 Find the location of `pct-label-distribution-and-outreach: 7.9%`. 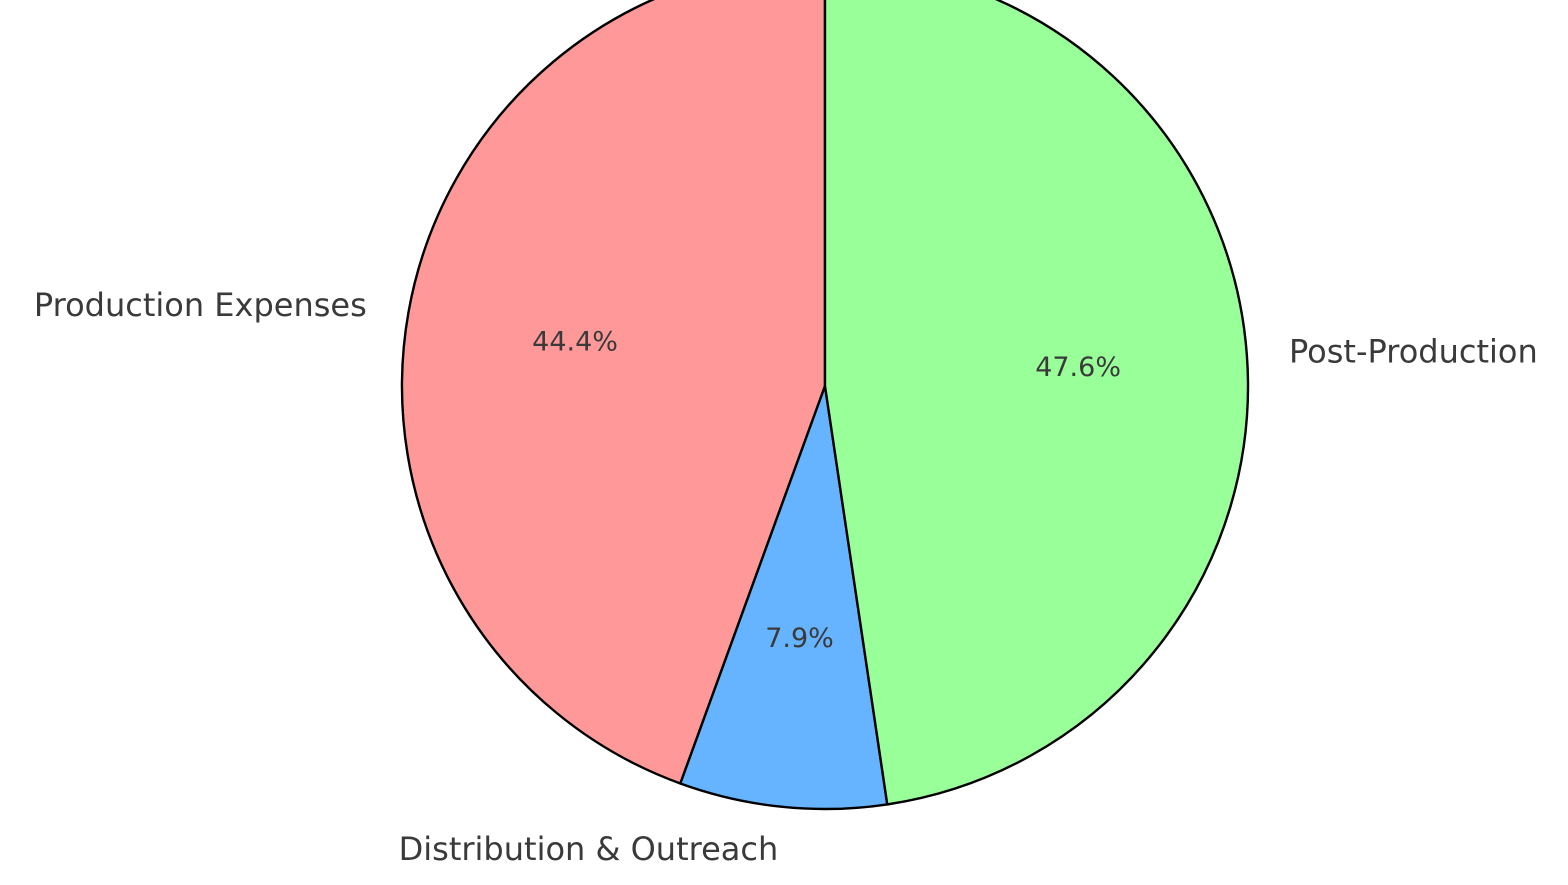

pct-label-distribution-and-outreach: 7.9% is located at coordinates (799, 638).